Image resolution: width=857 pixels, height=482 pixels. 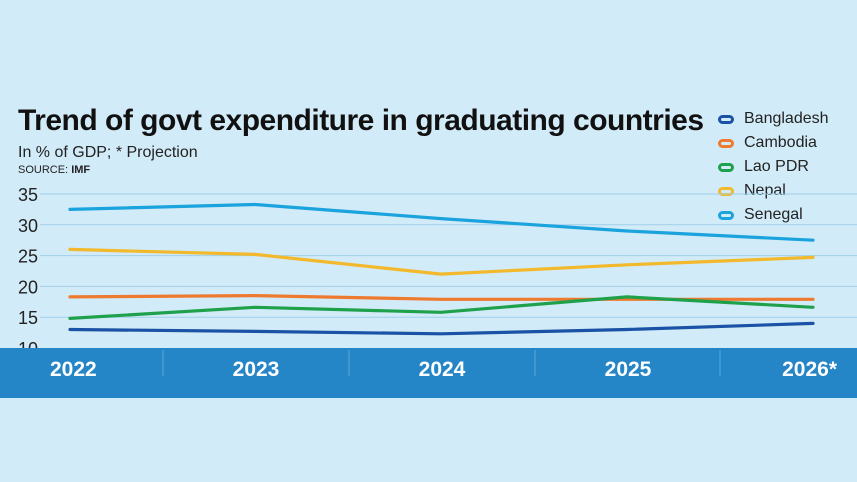 What do you see at coordinates (43, 170) in the screenshot?
I see `source-label: SOURCE:` at bounding box center [43, 170].